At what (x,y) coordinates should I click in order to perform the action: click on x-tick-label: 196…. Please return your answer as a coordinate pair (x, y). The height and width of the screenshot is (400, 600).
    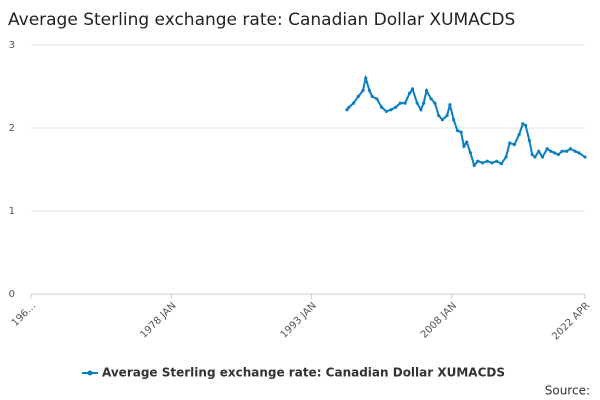
    Looking at the image, I should click on (24, 314).